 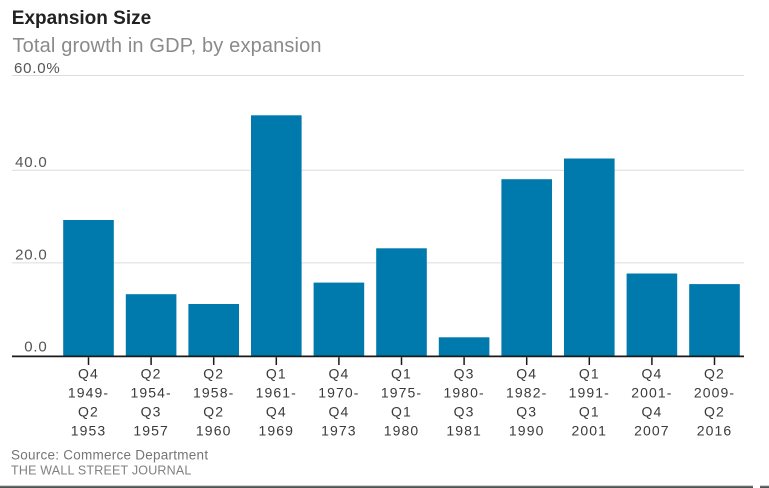 I want to click on svg-text: 1980, so click(x=402, y=431).